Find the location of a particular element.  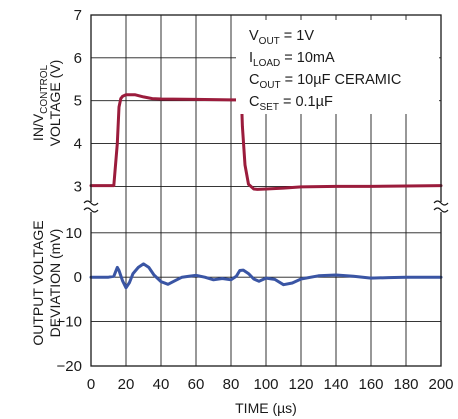

top-y-tick-label: 3 is located at coordinates (78, 186).